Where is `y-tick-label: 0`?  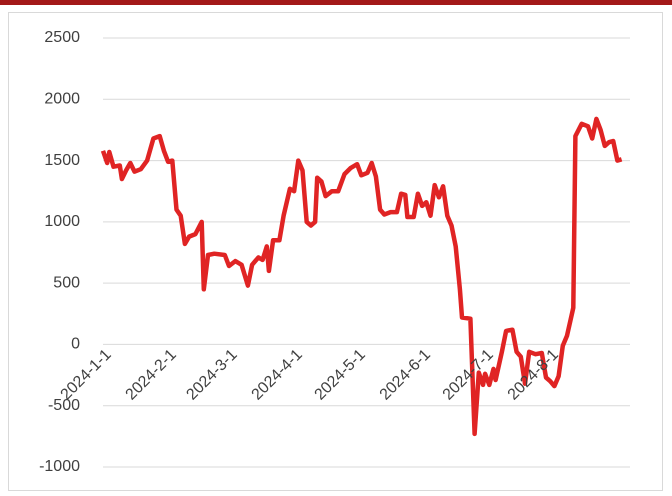
y-tick-label: 0 is located at coordinates (75, 344).